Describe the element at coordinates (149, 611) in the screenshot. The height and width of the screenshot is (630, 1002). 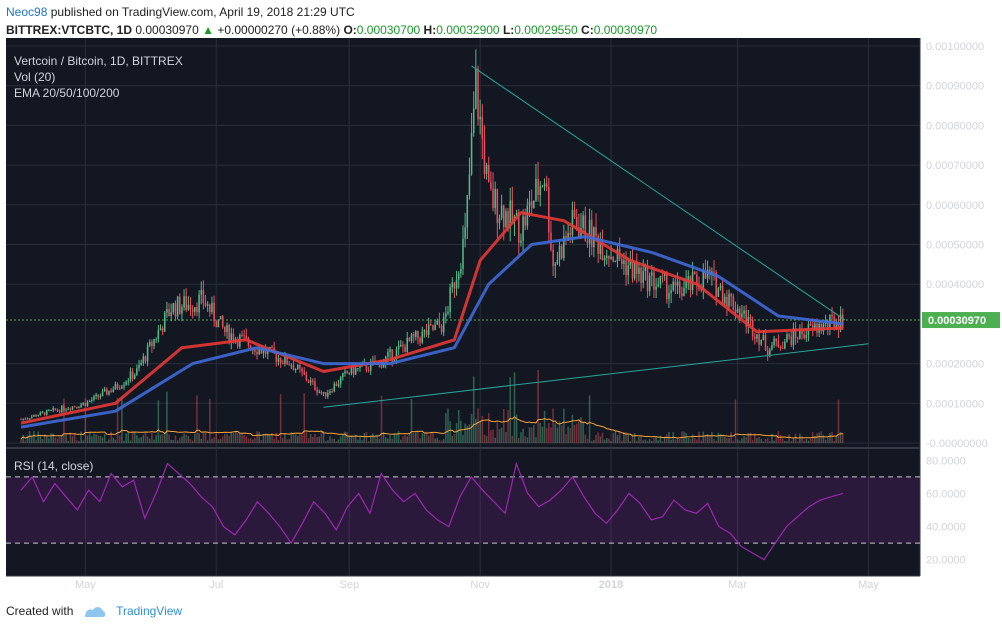
I see `tradingview-link: TradingView` at that location.